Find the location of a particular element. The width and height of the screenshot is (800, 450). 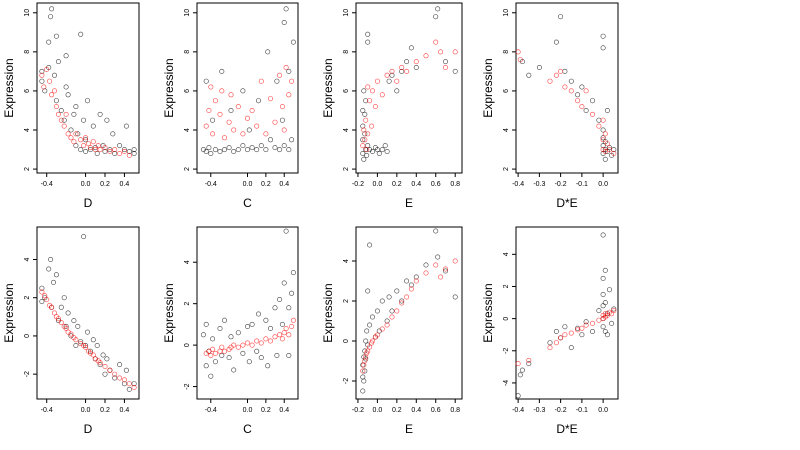

x-tick-label: -0.3 is located at coordinates (539, 410).